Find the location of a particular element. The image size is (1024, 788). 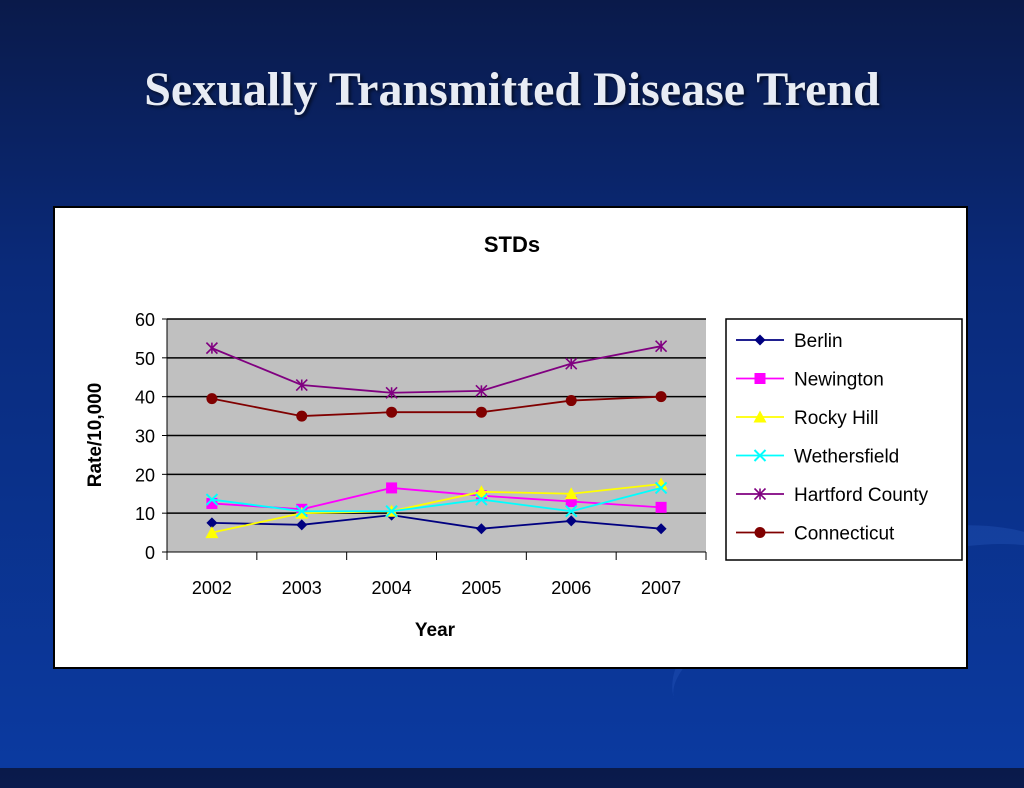

legend-label: Hartford County is located at coordinates (861, 495).